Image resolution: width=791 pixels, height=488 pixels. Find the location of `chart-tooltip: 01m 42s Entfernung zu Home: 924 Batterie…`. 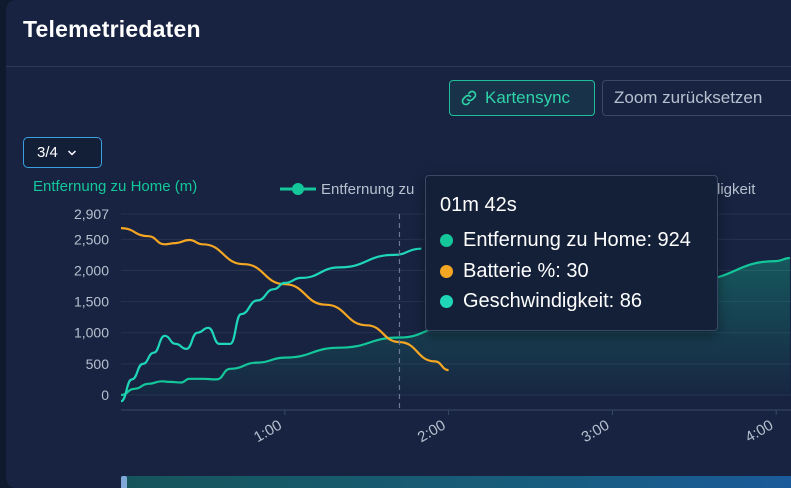

chart-tooltip: 01m 42s Entfernung zu Home: 924 Batterie… is located at coordinates (571, 253).